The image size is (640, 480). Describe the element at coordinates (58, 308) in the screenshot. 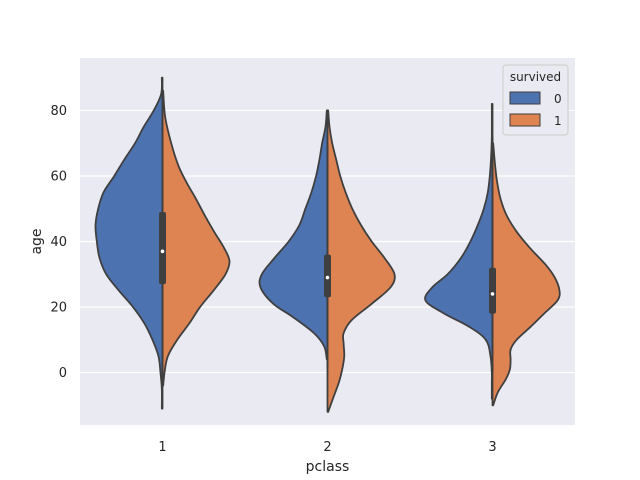

I see `y-tick-label-20: 20` at that location.